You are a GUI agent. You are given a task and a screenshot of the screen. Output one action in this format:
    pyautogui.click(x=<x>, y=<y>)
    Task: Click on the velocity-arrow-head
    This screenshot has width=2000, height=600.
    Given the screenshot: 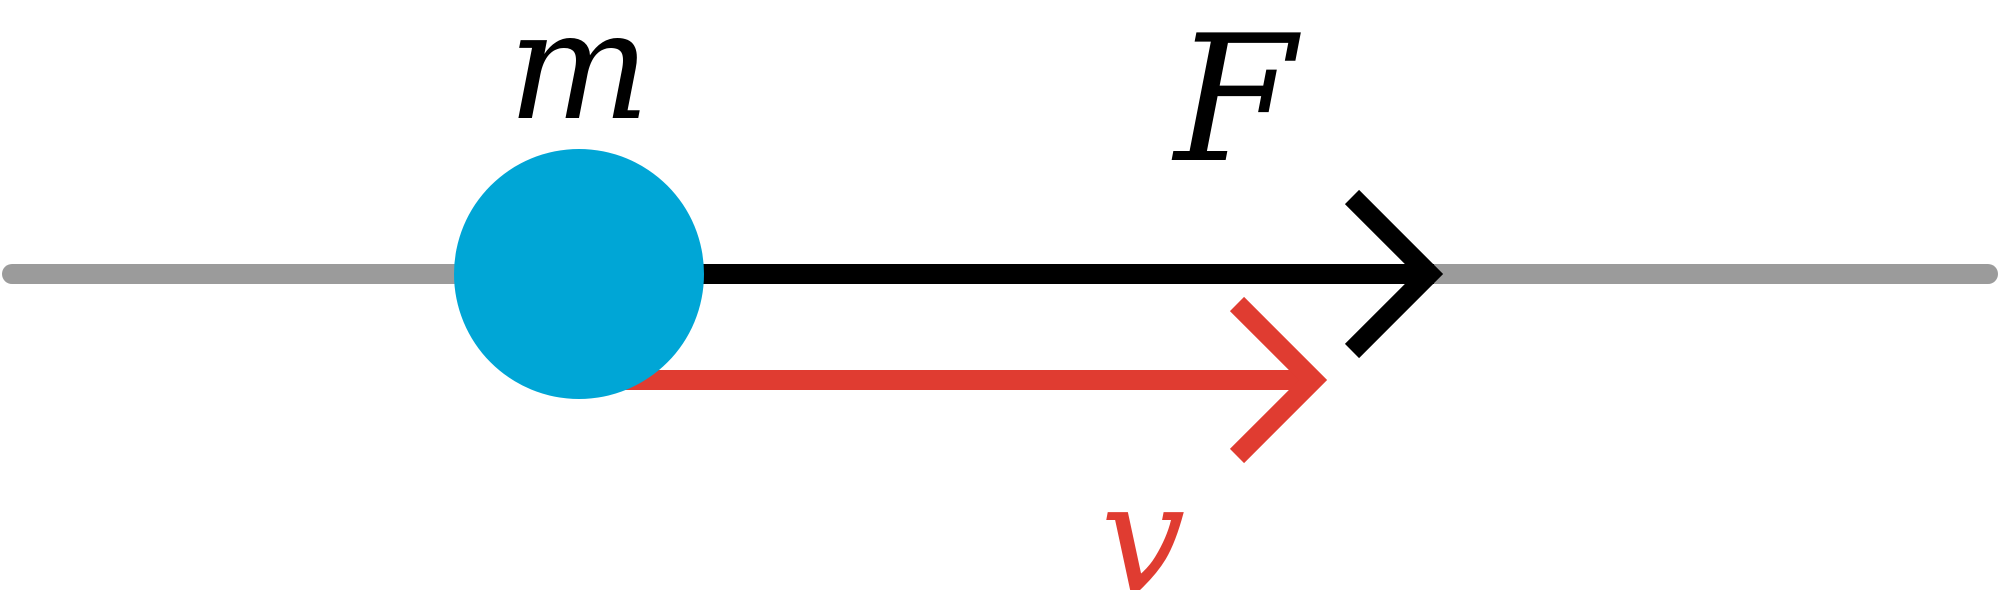 What is the action you would take?
    pyautogui.click(x=1278, y=380)
    